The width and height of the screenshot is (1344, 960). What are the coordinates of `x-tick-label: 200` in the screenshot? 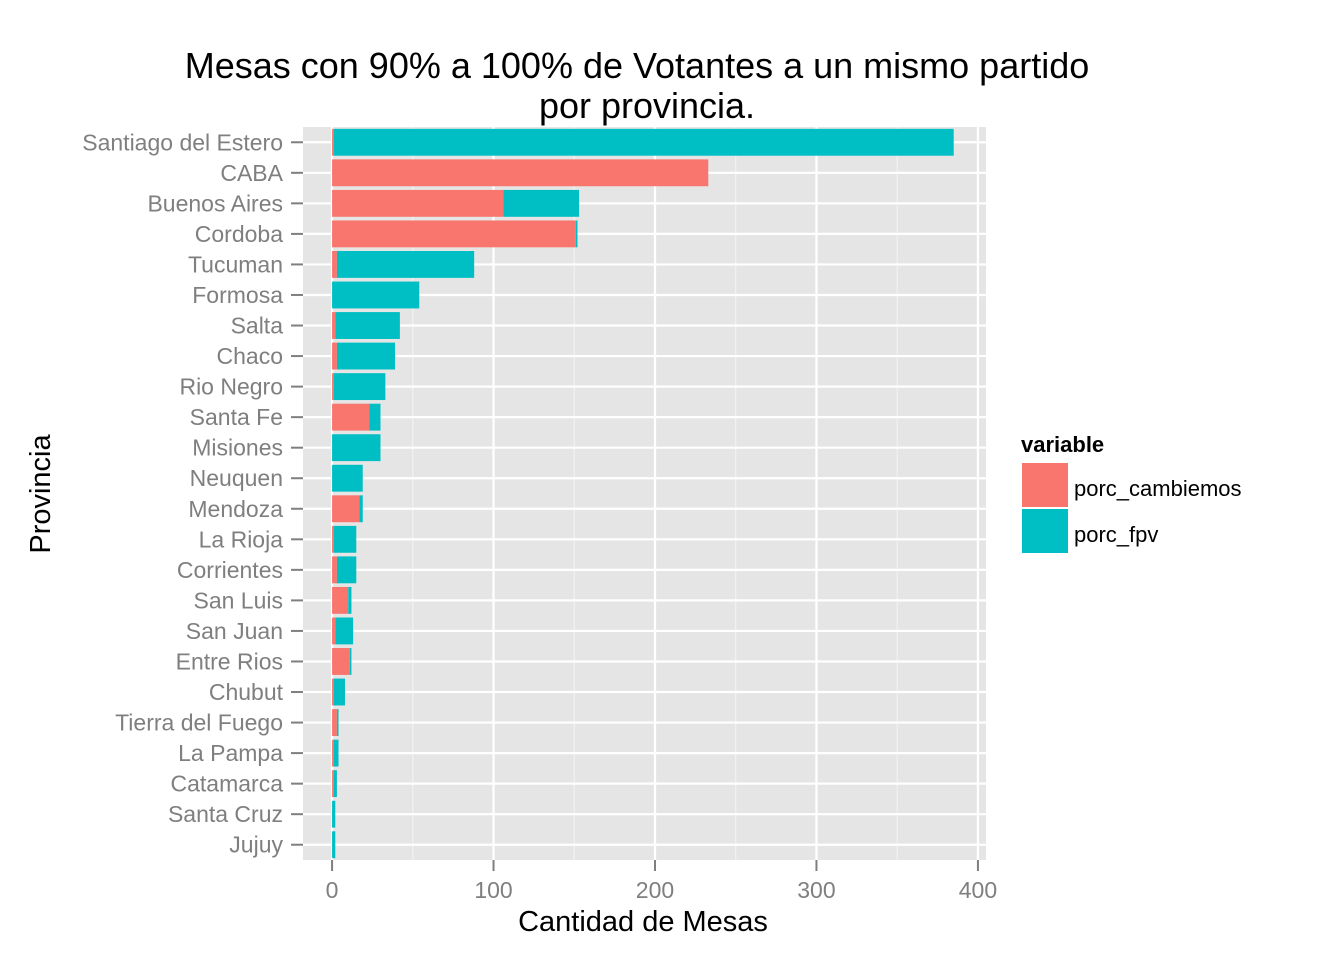 It's located at (655, 890).